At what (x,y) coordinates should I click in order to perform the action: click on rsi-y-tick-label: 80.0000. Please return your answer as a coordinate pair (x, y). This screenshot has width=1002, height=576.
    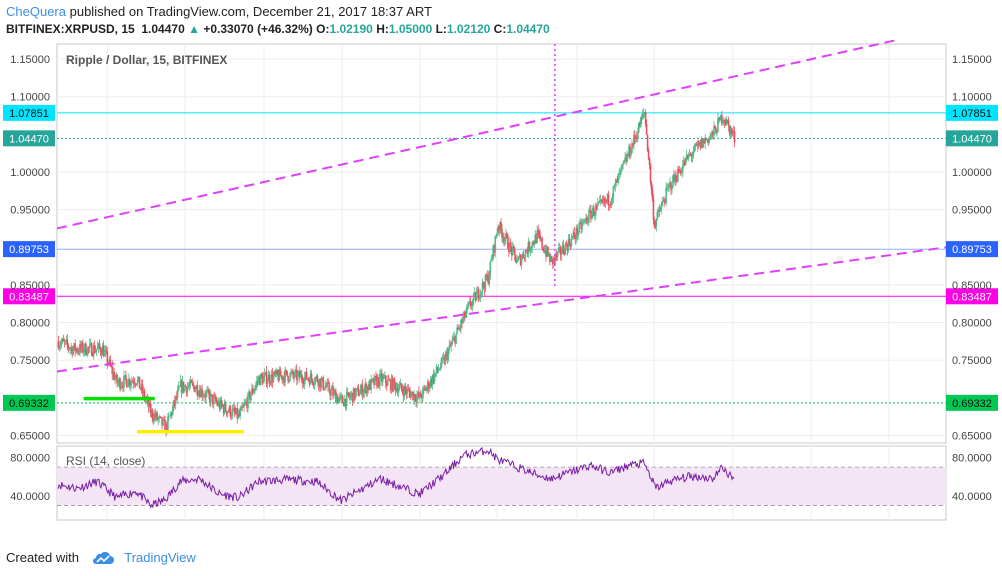
    Looking at the image, I should click on (30, 459).